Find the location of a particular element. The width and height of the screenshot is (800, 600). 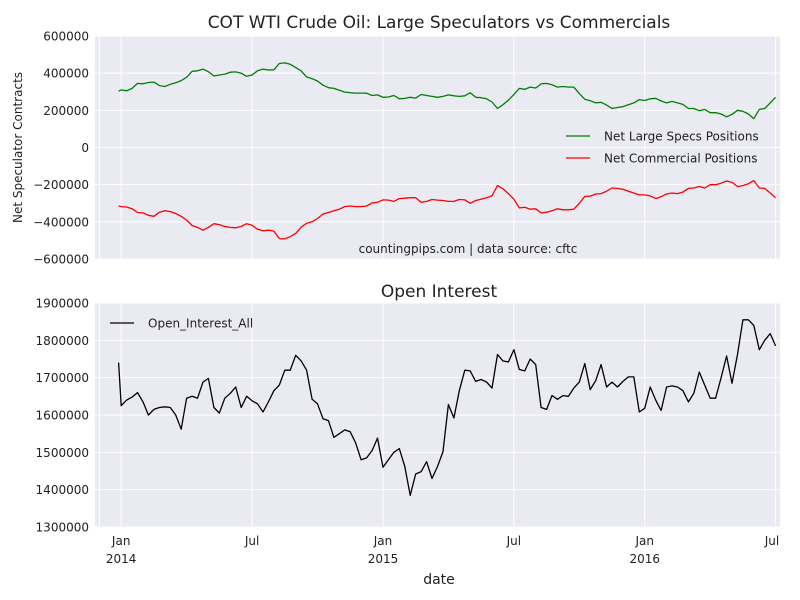

open-interest-legend: Open_Interest_All is located at coordinates (181, 324).